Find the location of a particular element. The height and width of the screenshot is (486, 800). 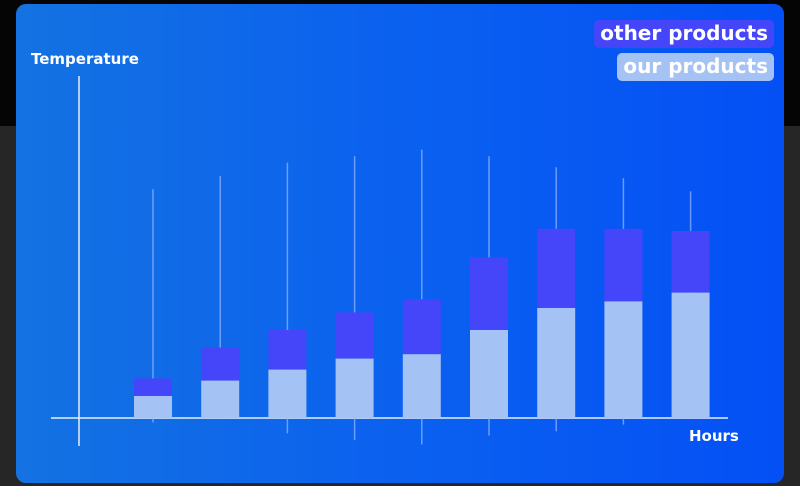

legend-item-our-products: our products is located at coordinates (695, 67).